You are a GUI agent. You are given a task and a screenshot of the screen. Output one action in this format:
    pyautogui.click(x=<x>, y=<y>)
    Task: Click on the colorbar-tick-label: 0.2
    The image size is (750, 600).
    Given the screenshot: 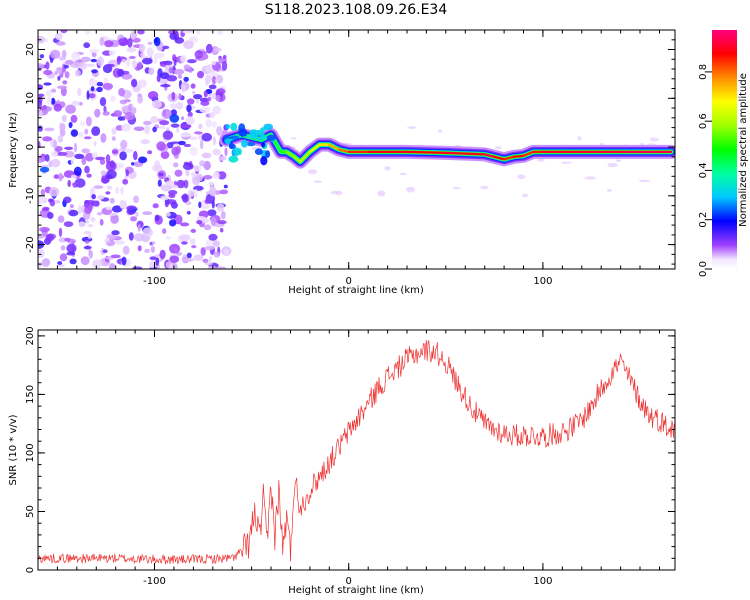 What is the action you would take?
    pyautogui.click(x=703, y=220)
    